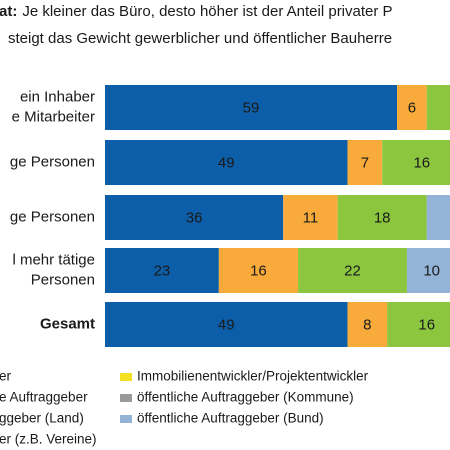  Describe the element at coordinates (431, 270) in the screenshot. I see `value-label: 10` at that location.